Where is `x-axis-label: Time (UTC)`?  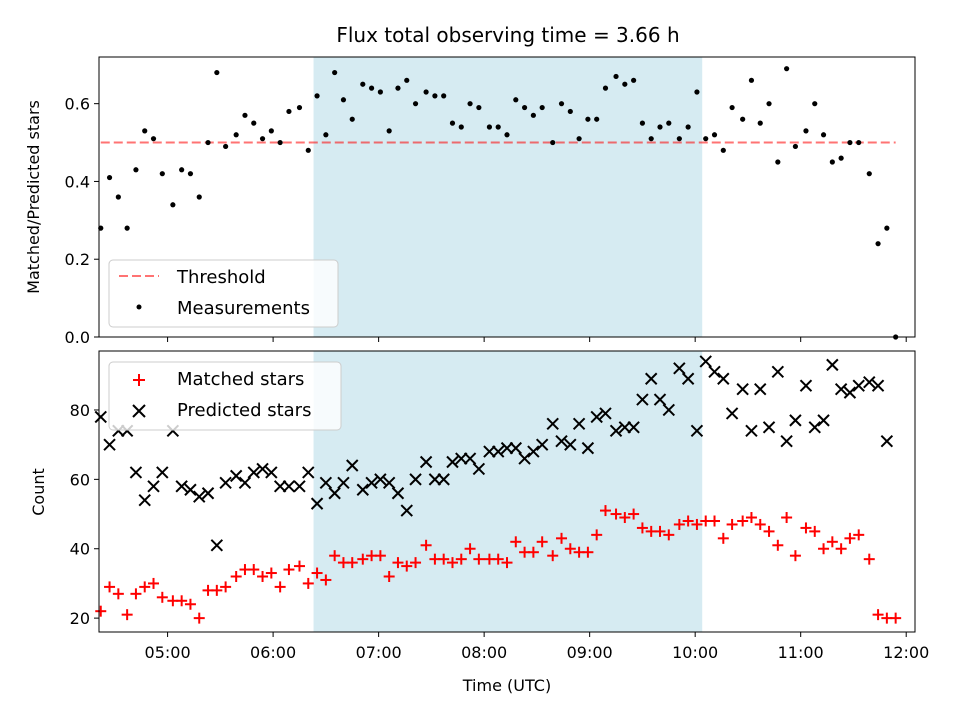 x-axis-label: Time (UTC) is located at coordinates (506, 685).